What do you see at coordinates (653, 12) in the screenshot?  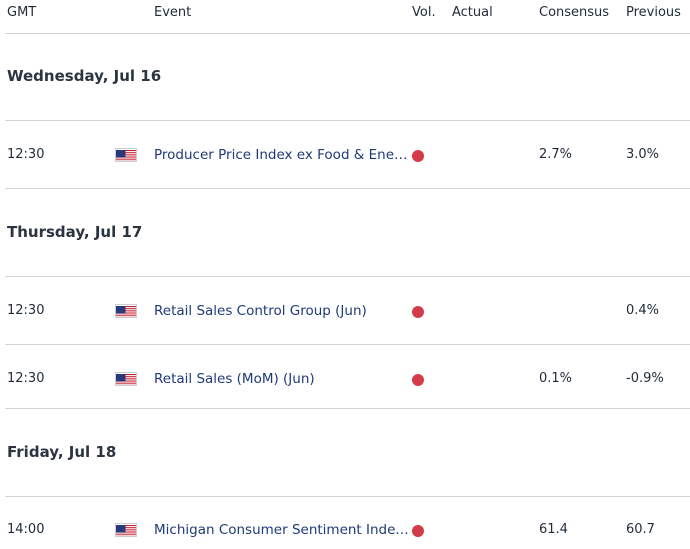 I see `column-header-previous: Previous` at bounding box center [653, 12].